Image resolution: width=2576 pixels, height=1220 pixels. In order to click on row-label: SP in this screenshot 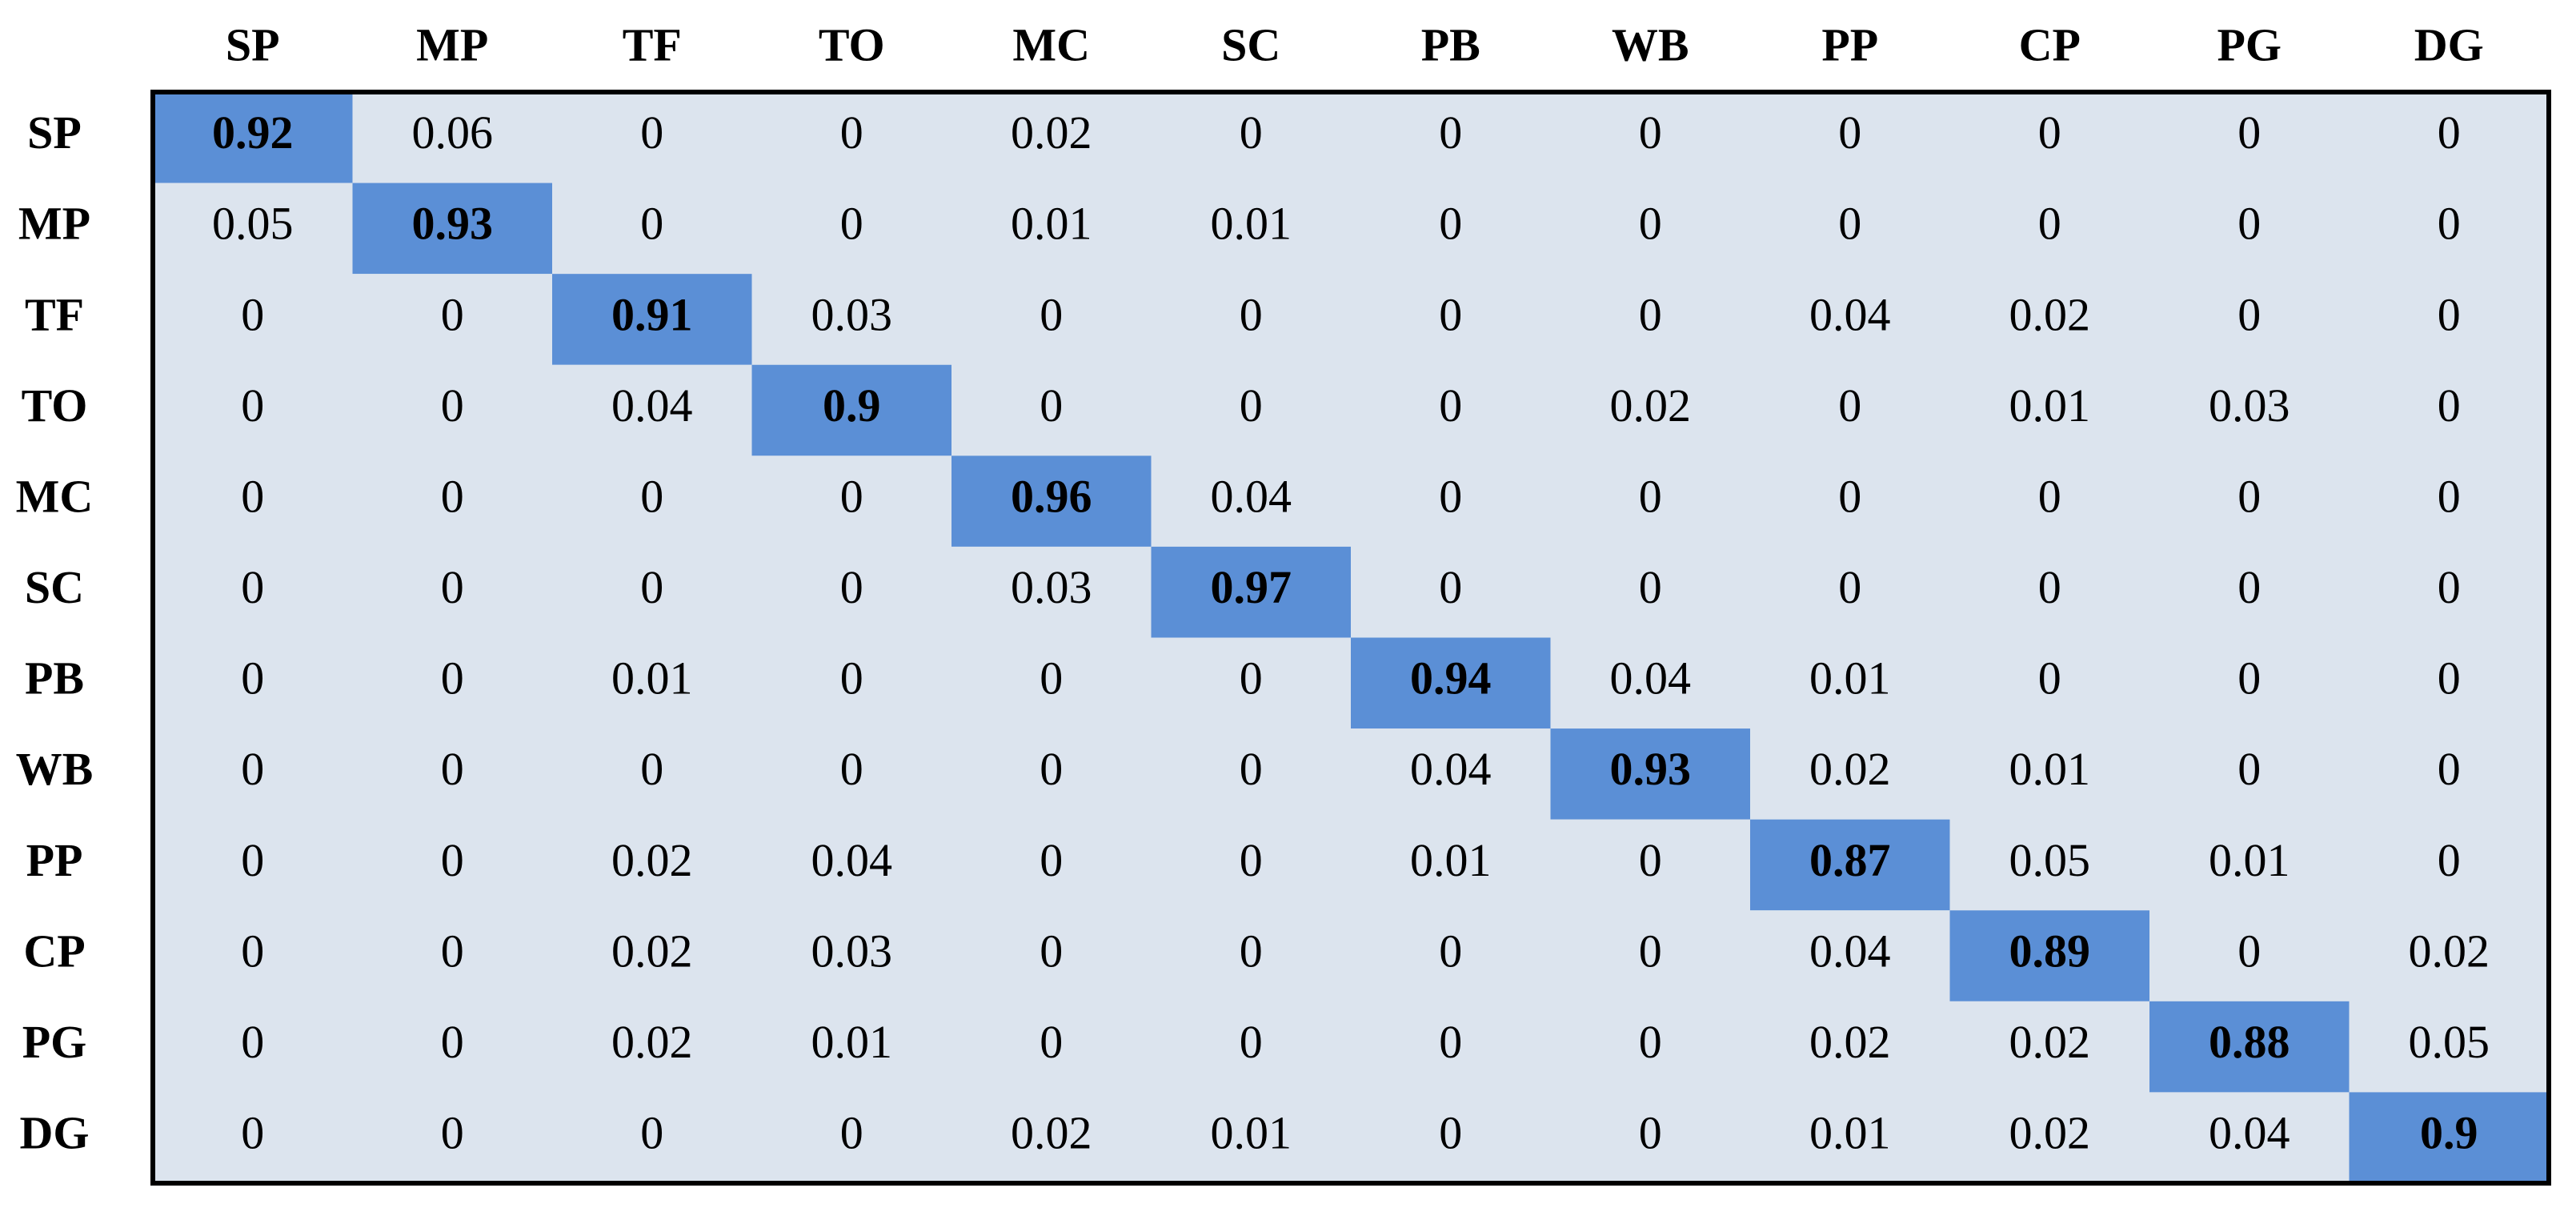, I will do `click(54, 132)`.